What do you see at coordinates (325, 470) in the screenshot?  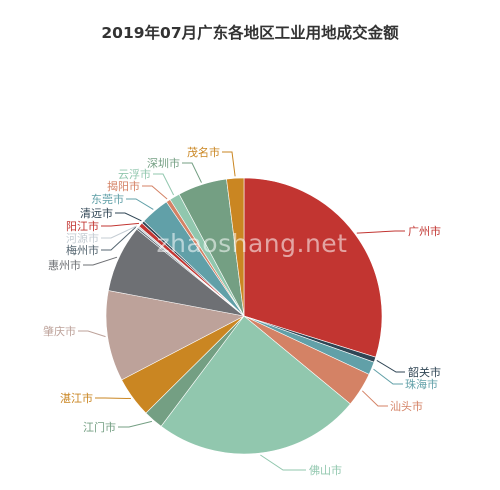 I see `slice-label-5: 佛山市` at bounding box center [325, 470].